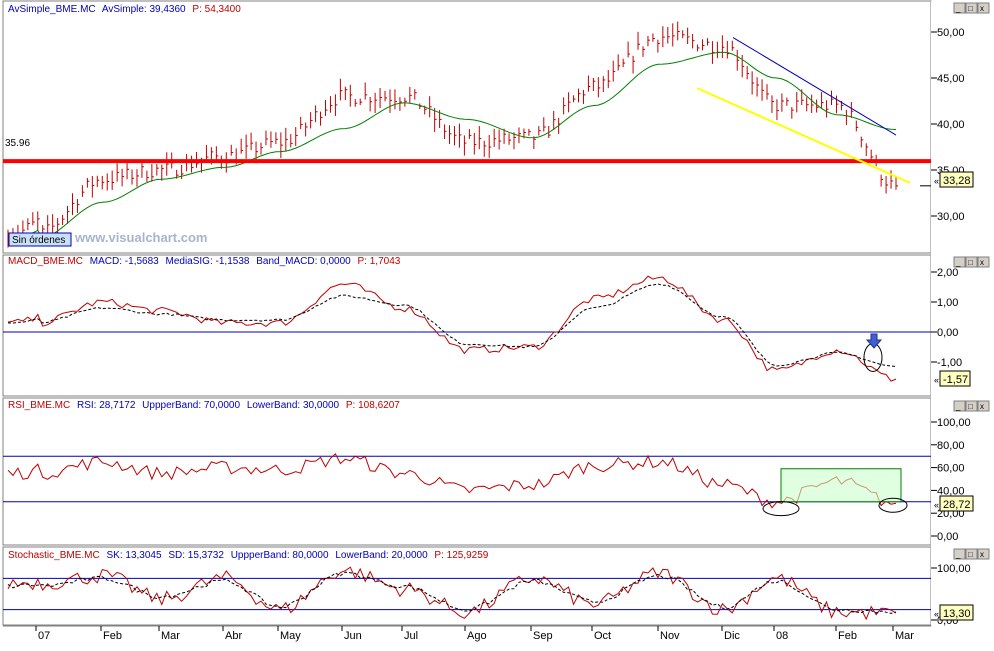 This screenshot has width=994, height=651. I want to click on x-tick-label: 07, so click(44, 636).